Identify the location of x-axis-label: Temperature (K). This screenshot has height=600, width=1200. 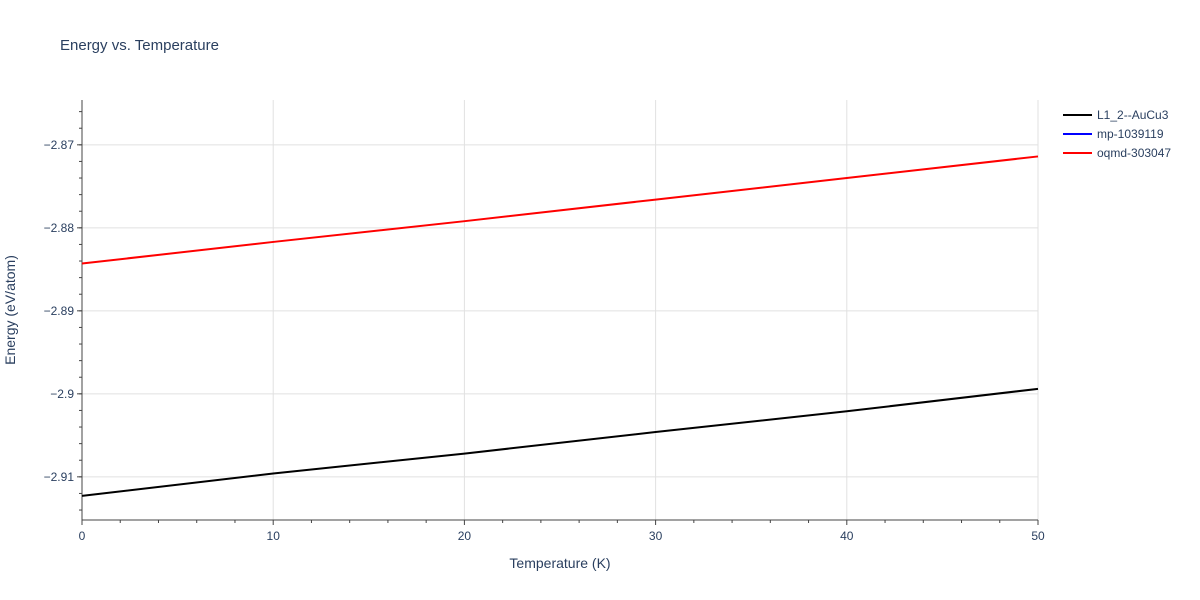
(559, 563).